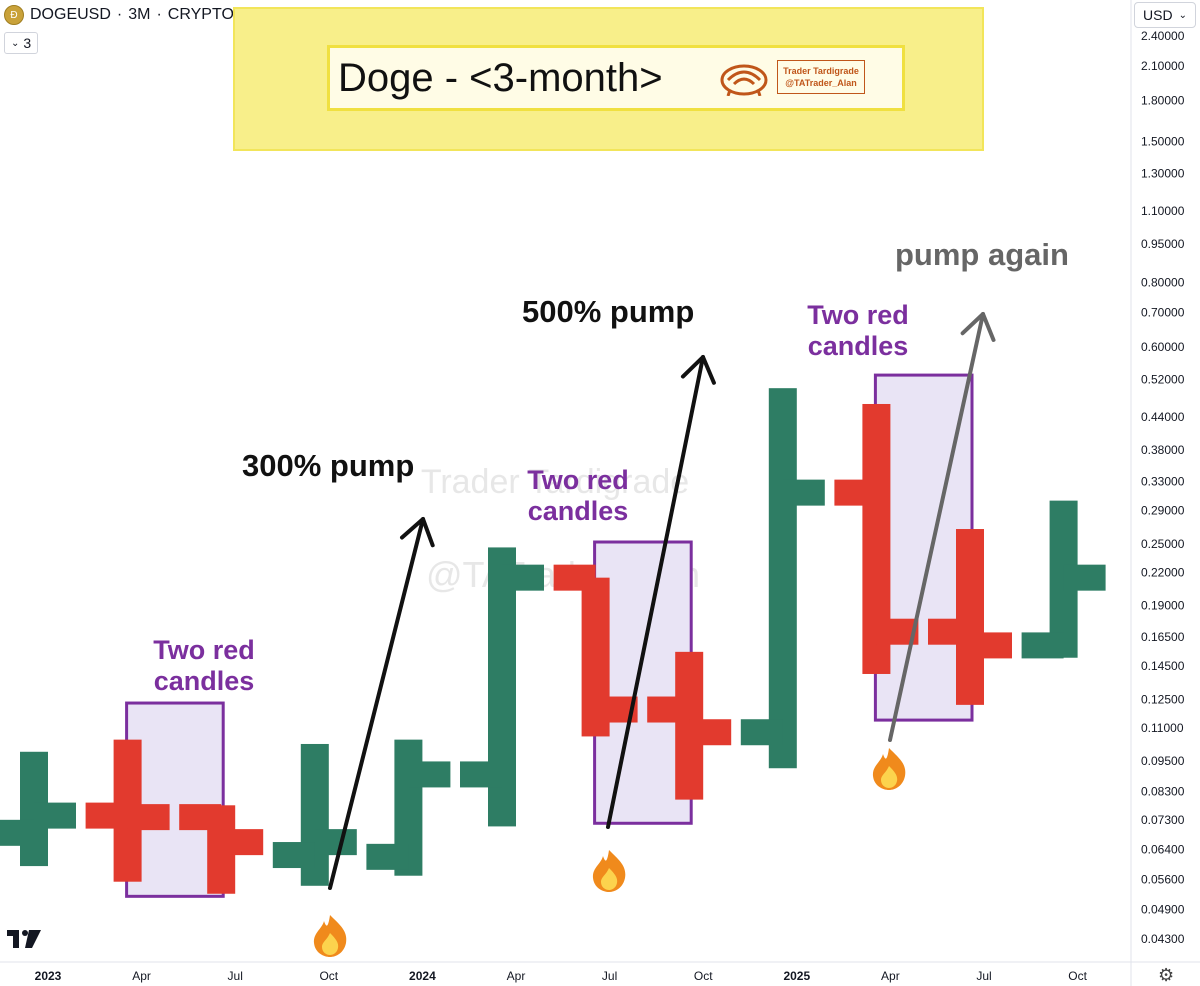 The height and width of the screenshot is (986, 1200). I want to click on pump-label: pump again, so click(982, 254).